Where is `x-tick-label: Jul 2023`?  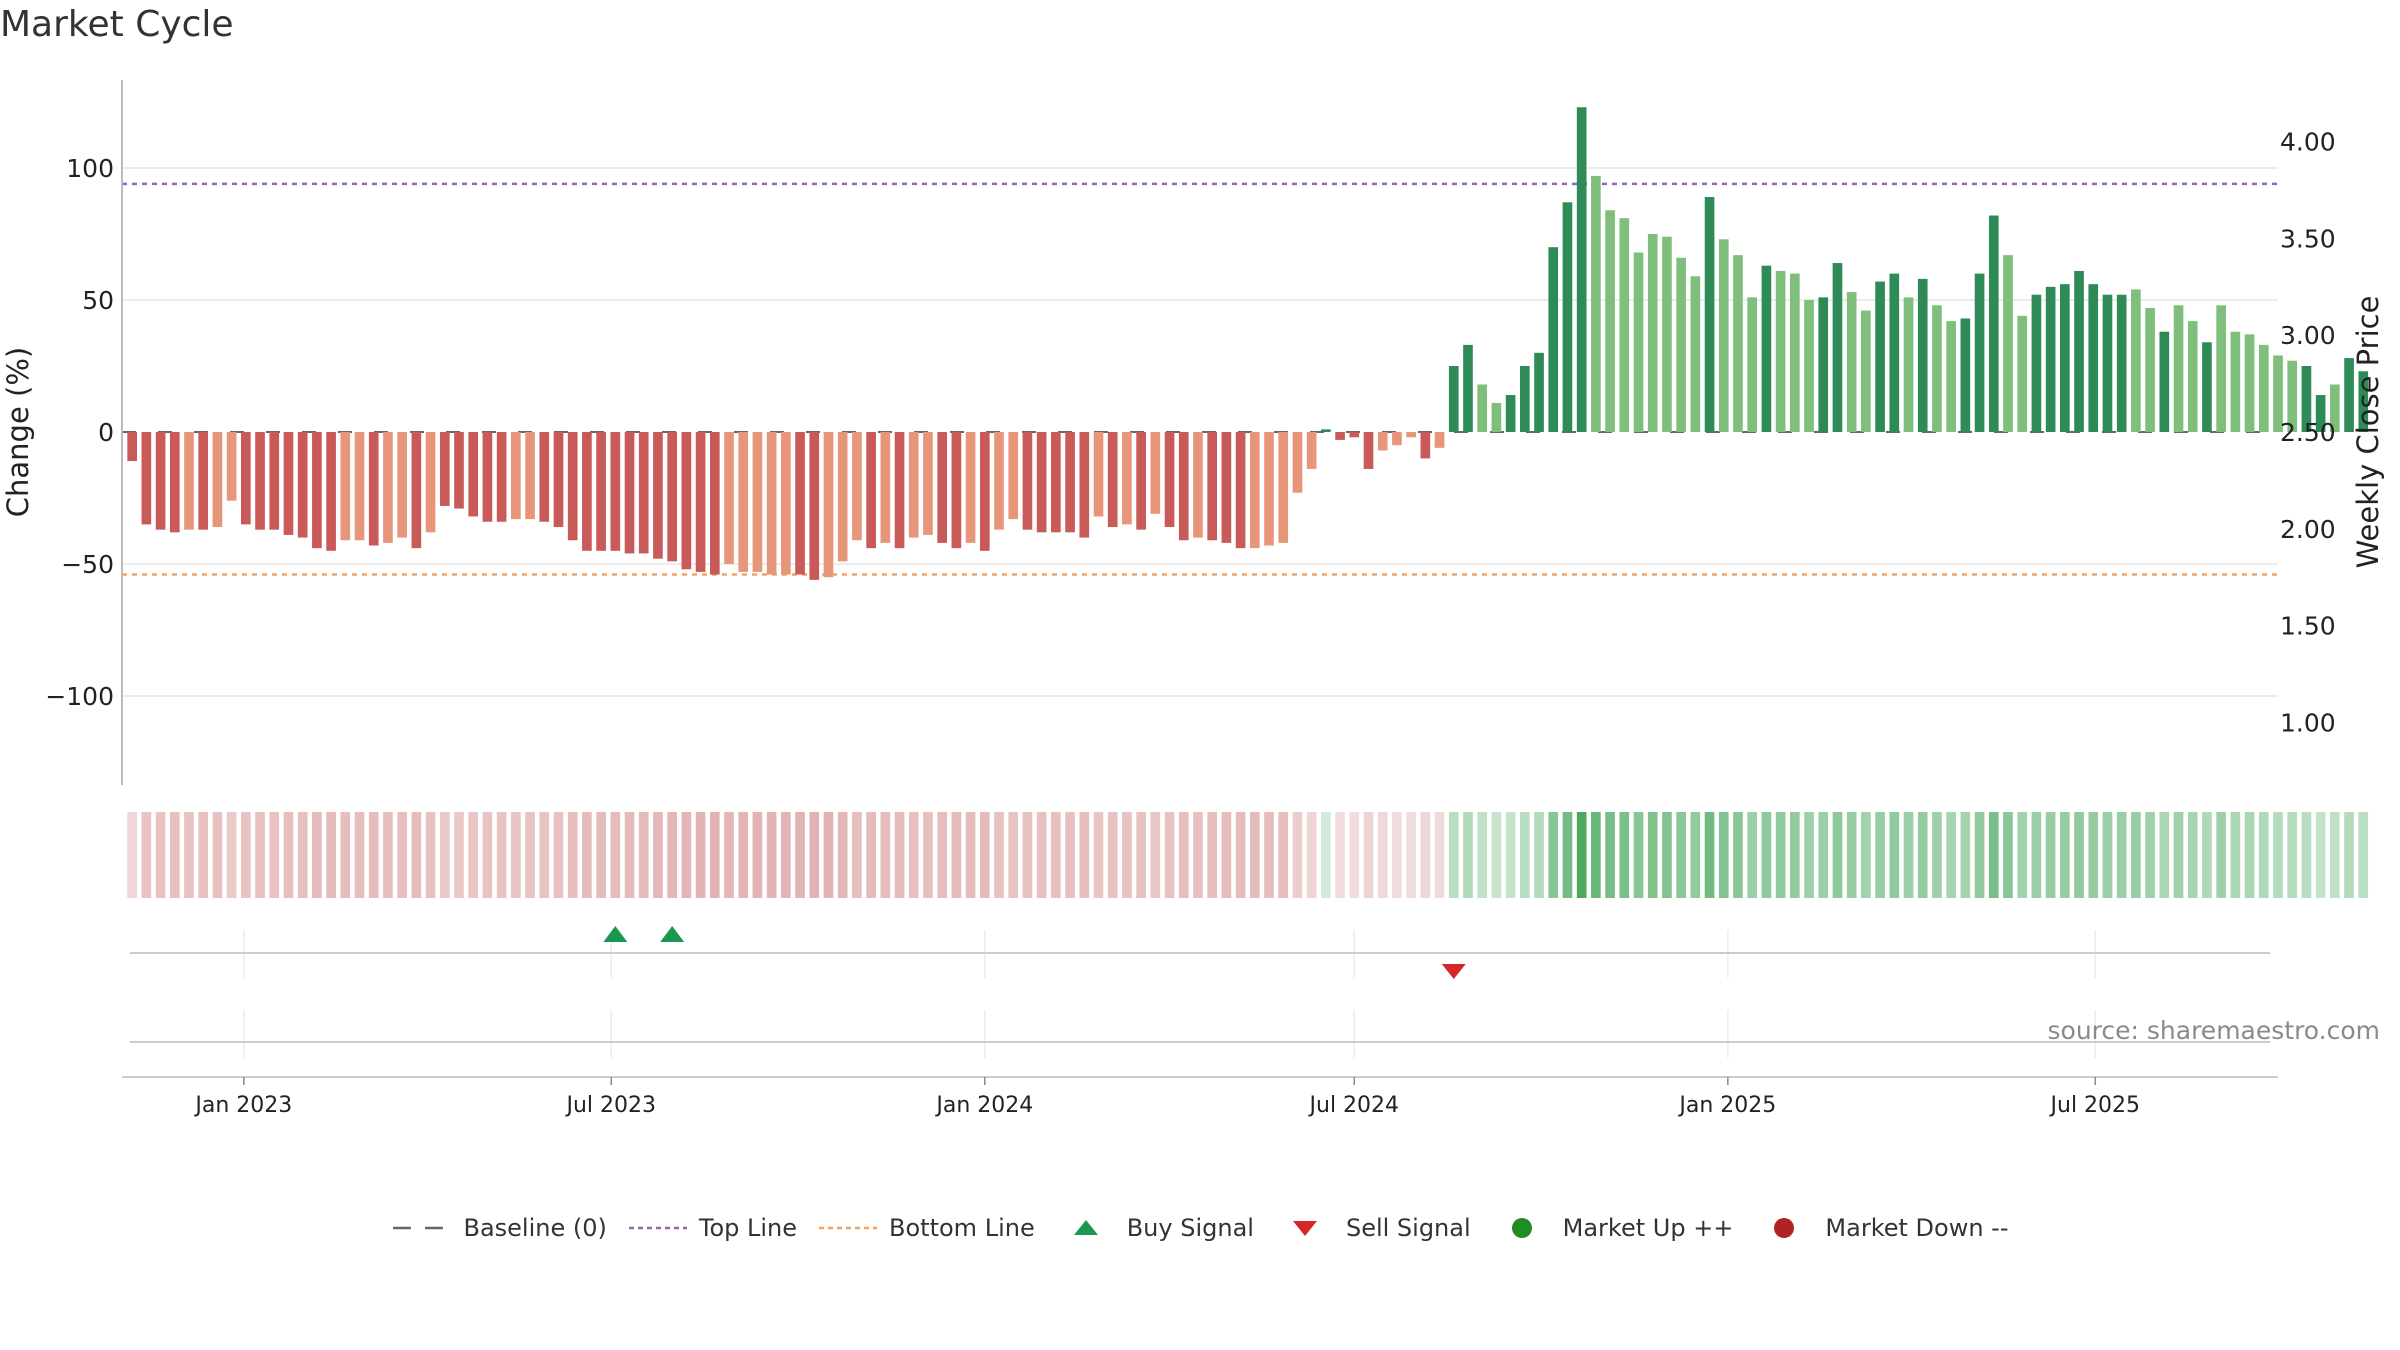 x-tick-label: Jul 2023 is located at coordinates (610, 1105).